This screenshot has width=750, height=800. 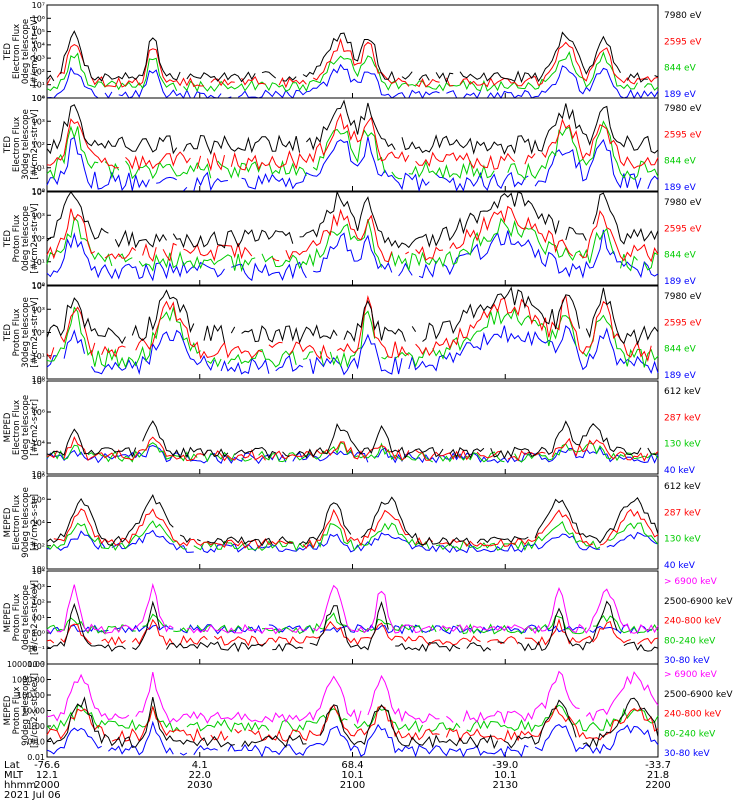 What do you see at coordinates (698, 695) in the screenshot?
I see `legend-entry: 2500-6900 keV` at bounding box center [698, 695].